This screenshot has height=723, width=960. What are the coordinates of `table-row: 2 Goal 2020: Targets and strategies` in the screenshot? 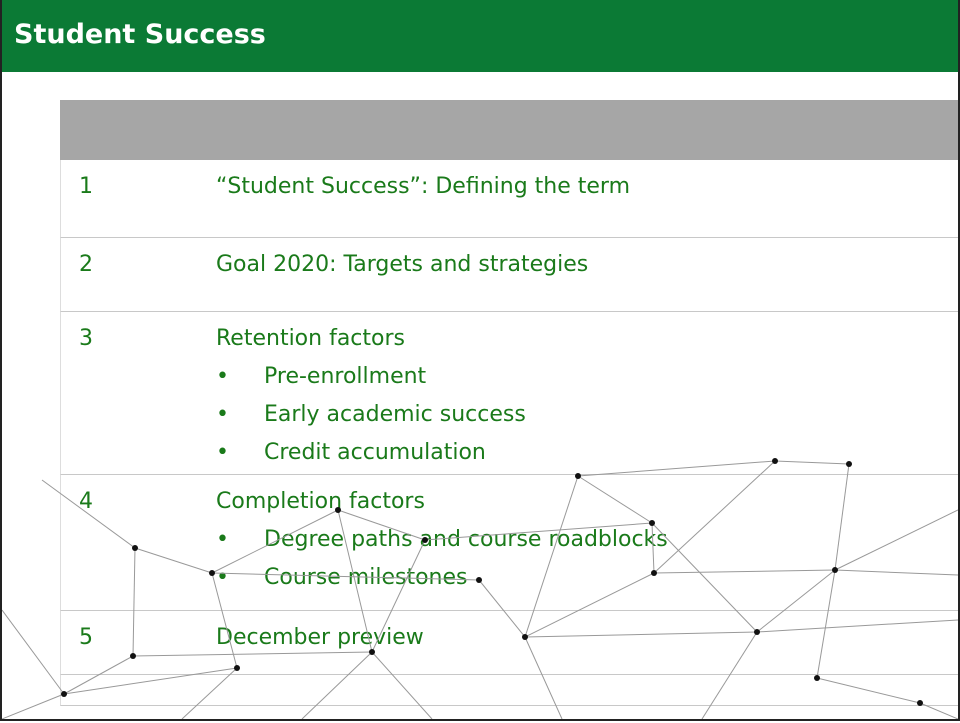 It's located at (509, 275).